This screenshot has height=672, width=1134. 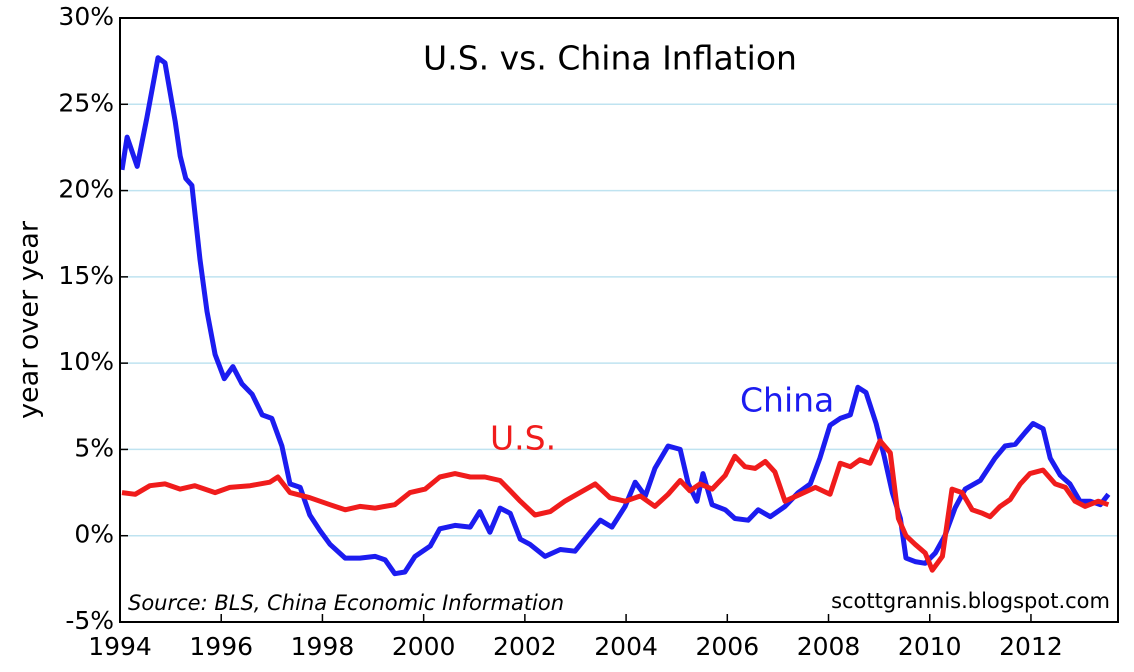 What do you see at coordinates (94, 447) in the screenshot?
I see `y-tick-label: 5%` at bounding box center [94, 447].